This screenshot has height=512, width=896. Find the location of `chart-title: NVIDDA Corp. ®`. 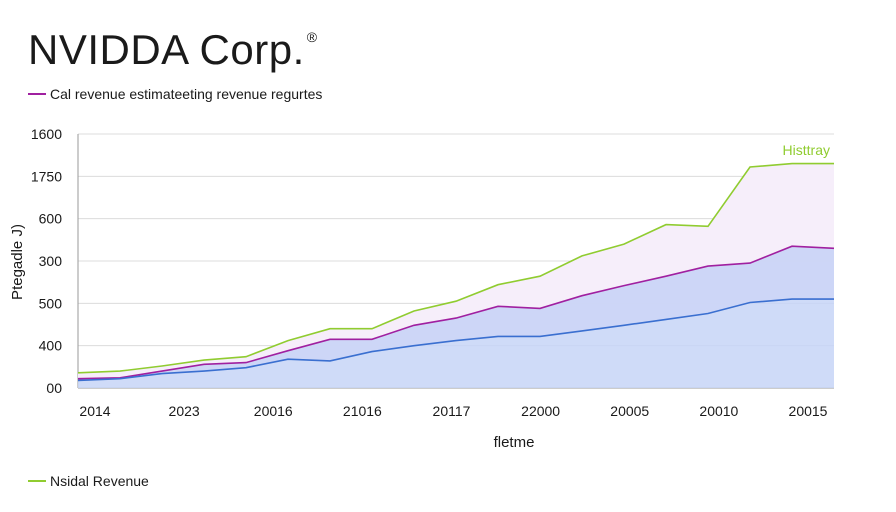

chart-title: NVIDDA Corp. ® is located at coordinates (173, 49).